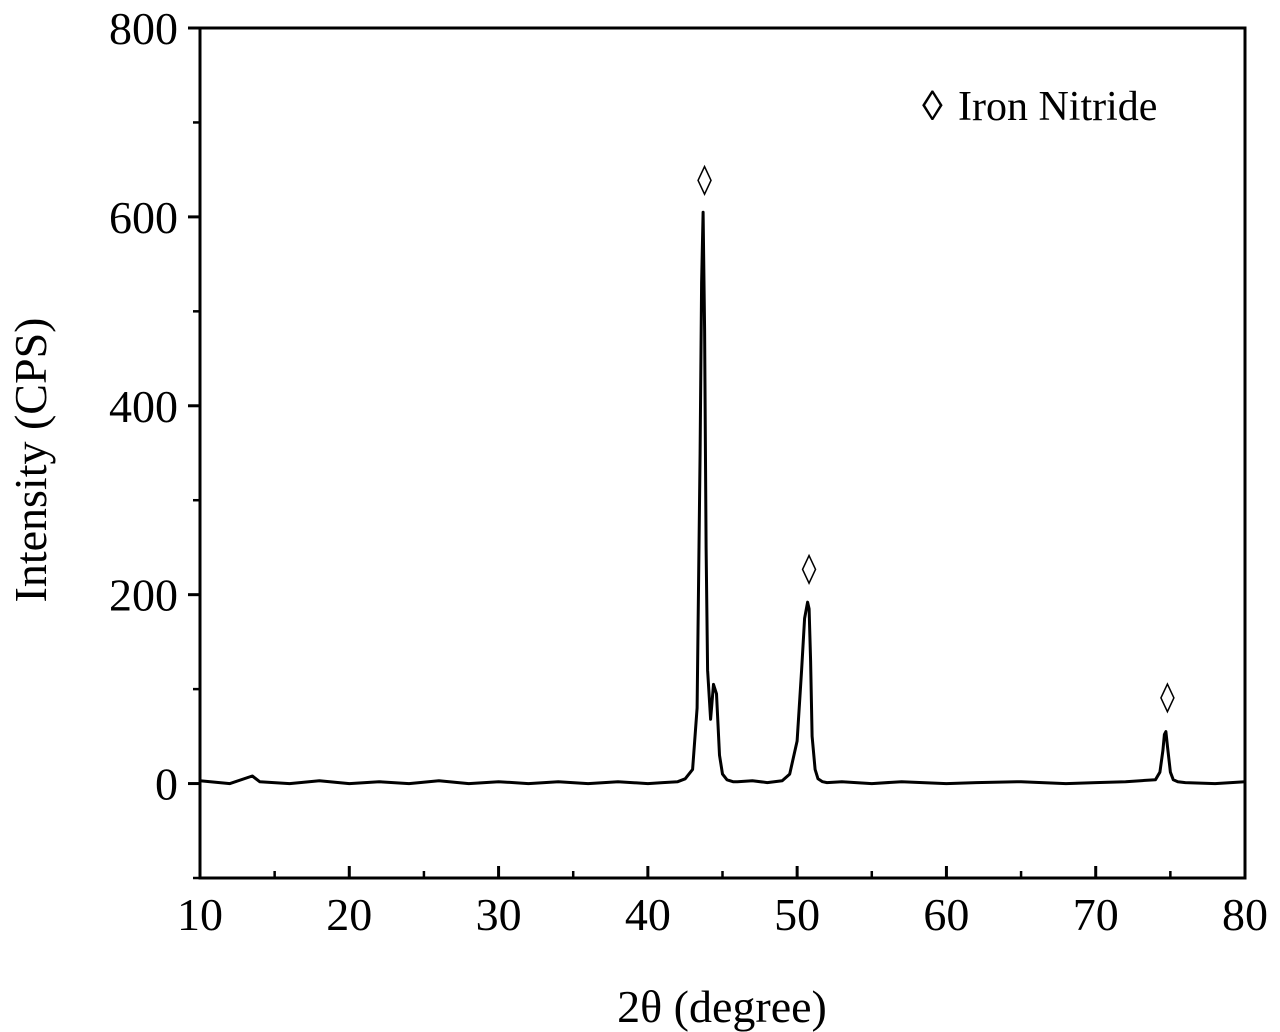 The width and height of the screenshot is (1280, 1032). What do you see at coordinates (499, 914) in the screenshot?
I see `x-tick-label: 30` at bounding box center [499, 914].